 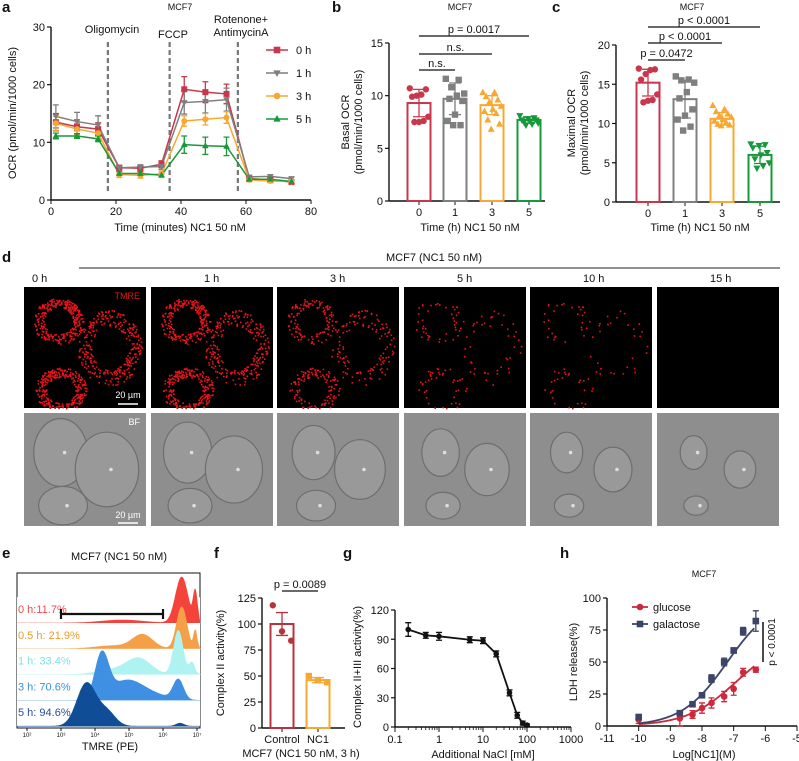 What do you see at coordinates (591, 347) in the screenshot?
I see `tmre-image` at bounding box center [591, 347].